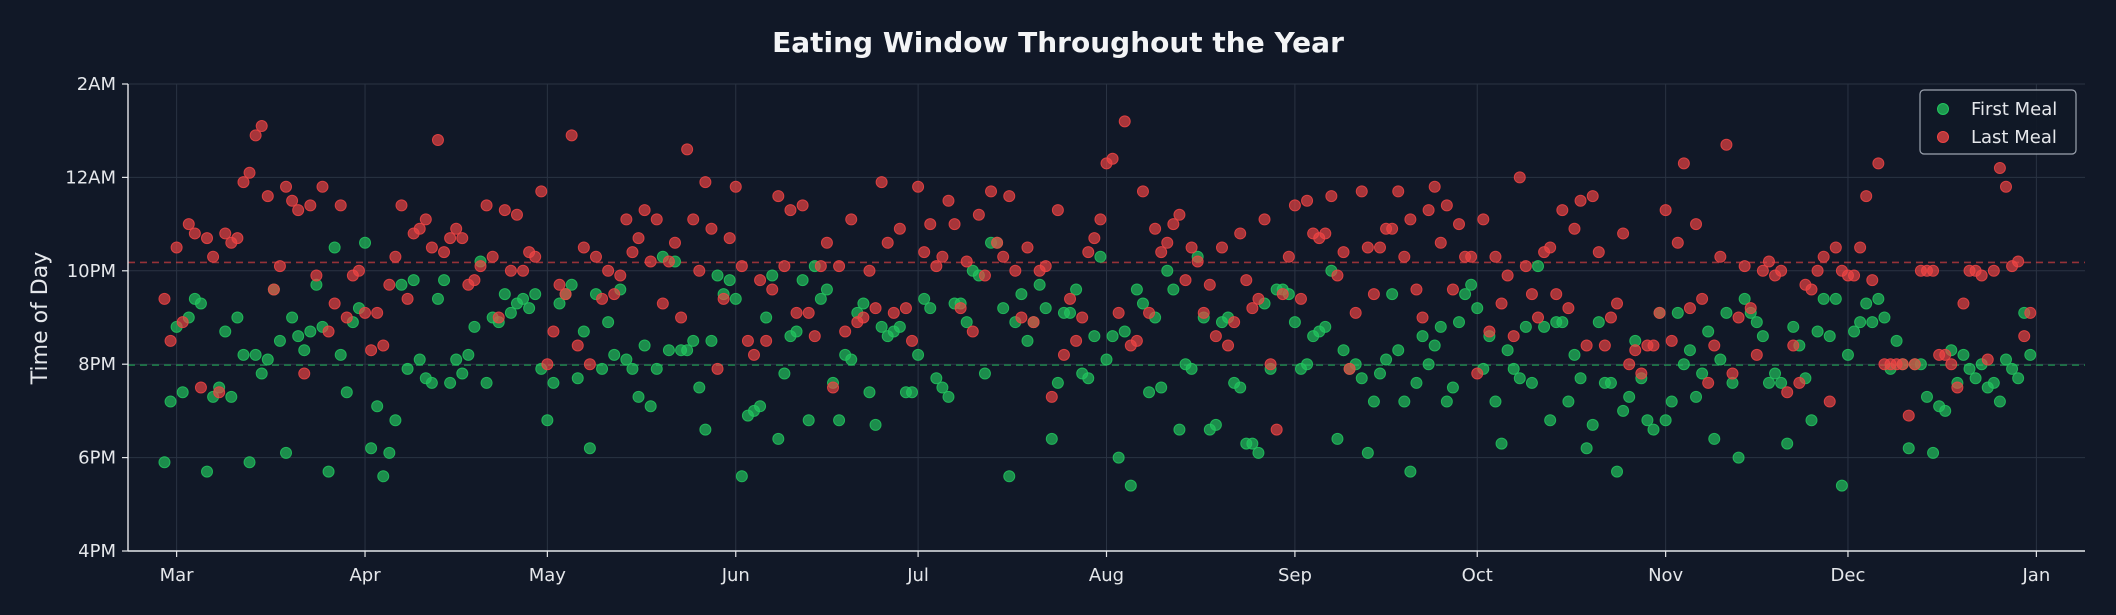 This screenshot has width=2116, height=615. I want to click on legend: First Meal Last Meal, so click(1998, 122).